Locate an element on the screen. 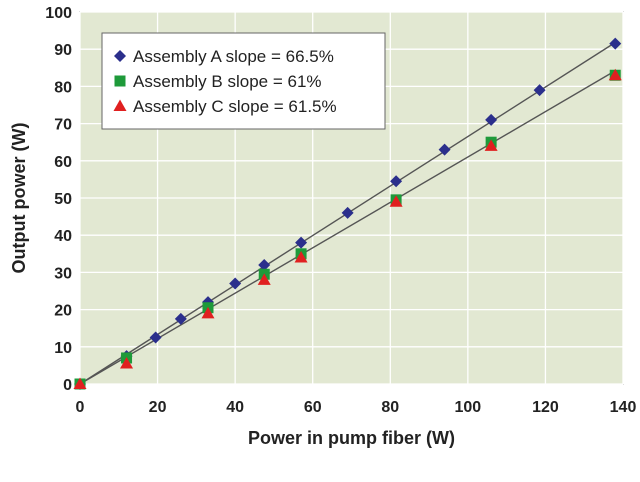 The height and width of the screenshot is (482, 640). y-tick-label: 20 is located at coordinates (63, 311).